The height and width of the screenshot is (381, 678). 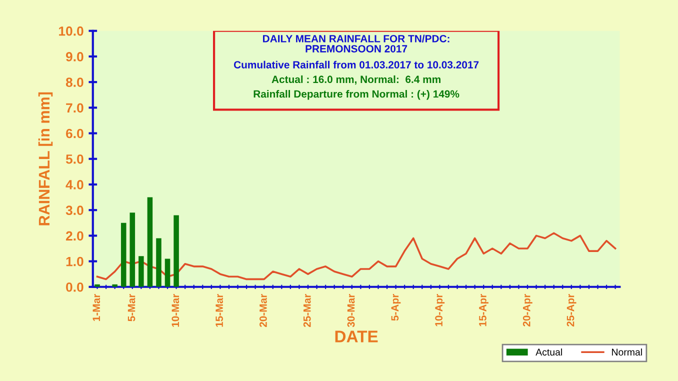 What do you see at coordinates (356, 64) in the screenshot?
I see `text: Cumulative Rainfall from 01.03.2017 to 10.03.2017` at bounding box center [356, 64].